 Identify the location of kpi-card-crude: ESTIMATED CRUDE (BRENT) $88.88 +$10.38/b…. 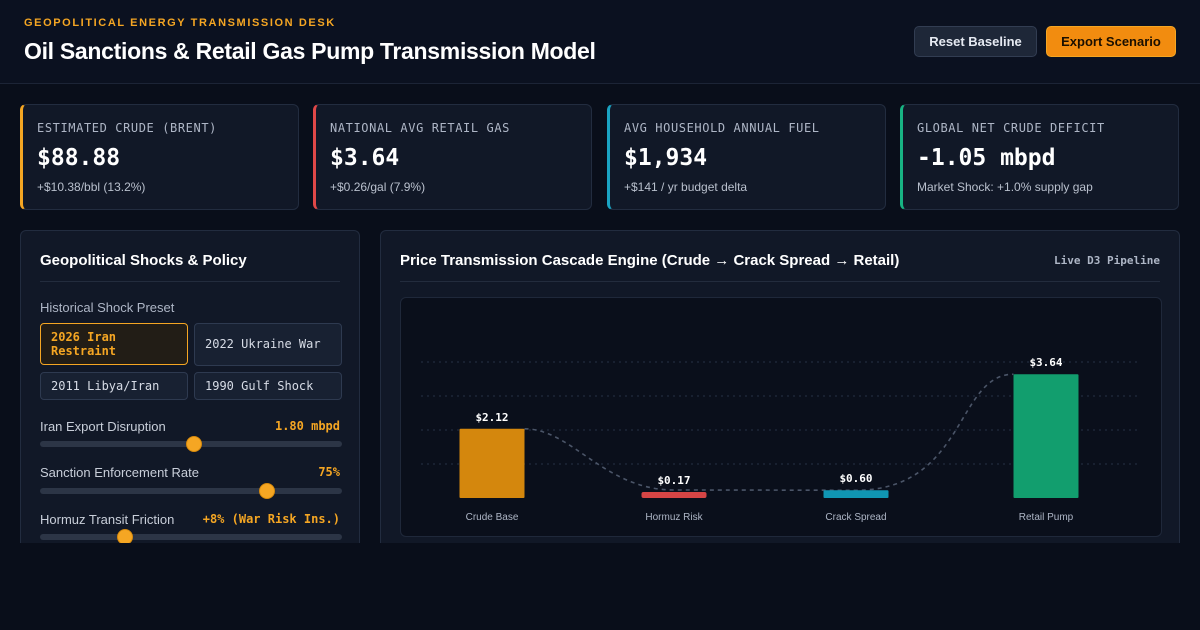
(159, 157).